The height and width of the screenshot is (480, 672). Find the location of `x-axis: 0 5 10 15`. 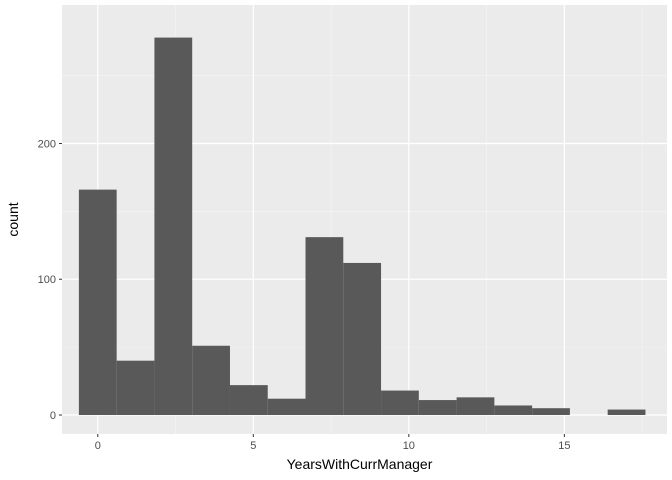

x-axis: 0 5 10 15 is located at coordinates (332, 443).